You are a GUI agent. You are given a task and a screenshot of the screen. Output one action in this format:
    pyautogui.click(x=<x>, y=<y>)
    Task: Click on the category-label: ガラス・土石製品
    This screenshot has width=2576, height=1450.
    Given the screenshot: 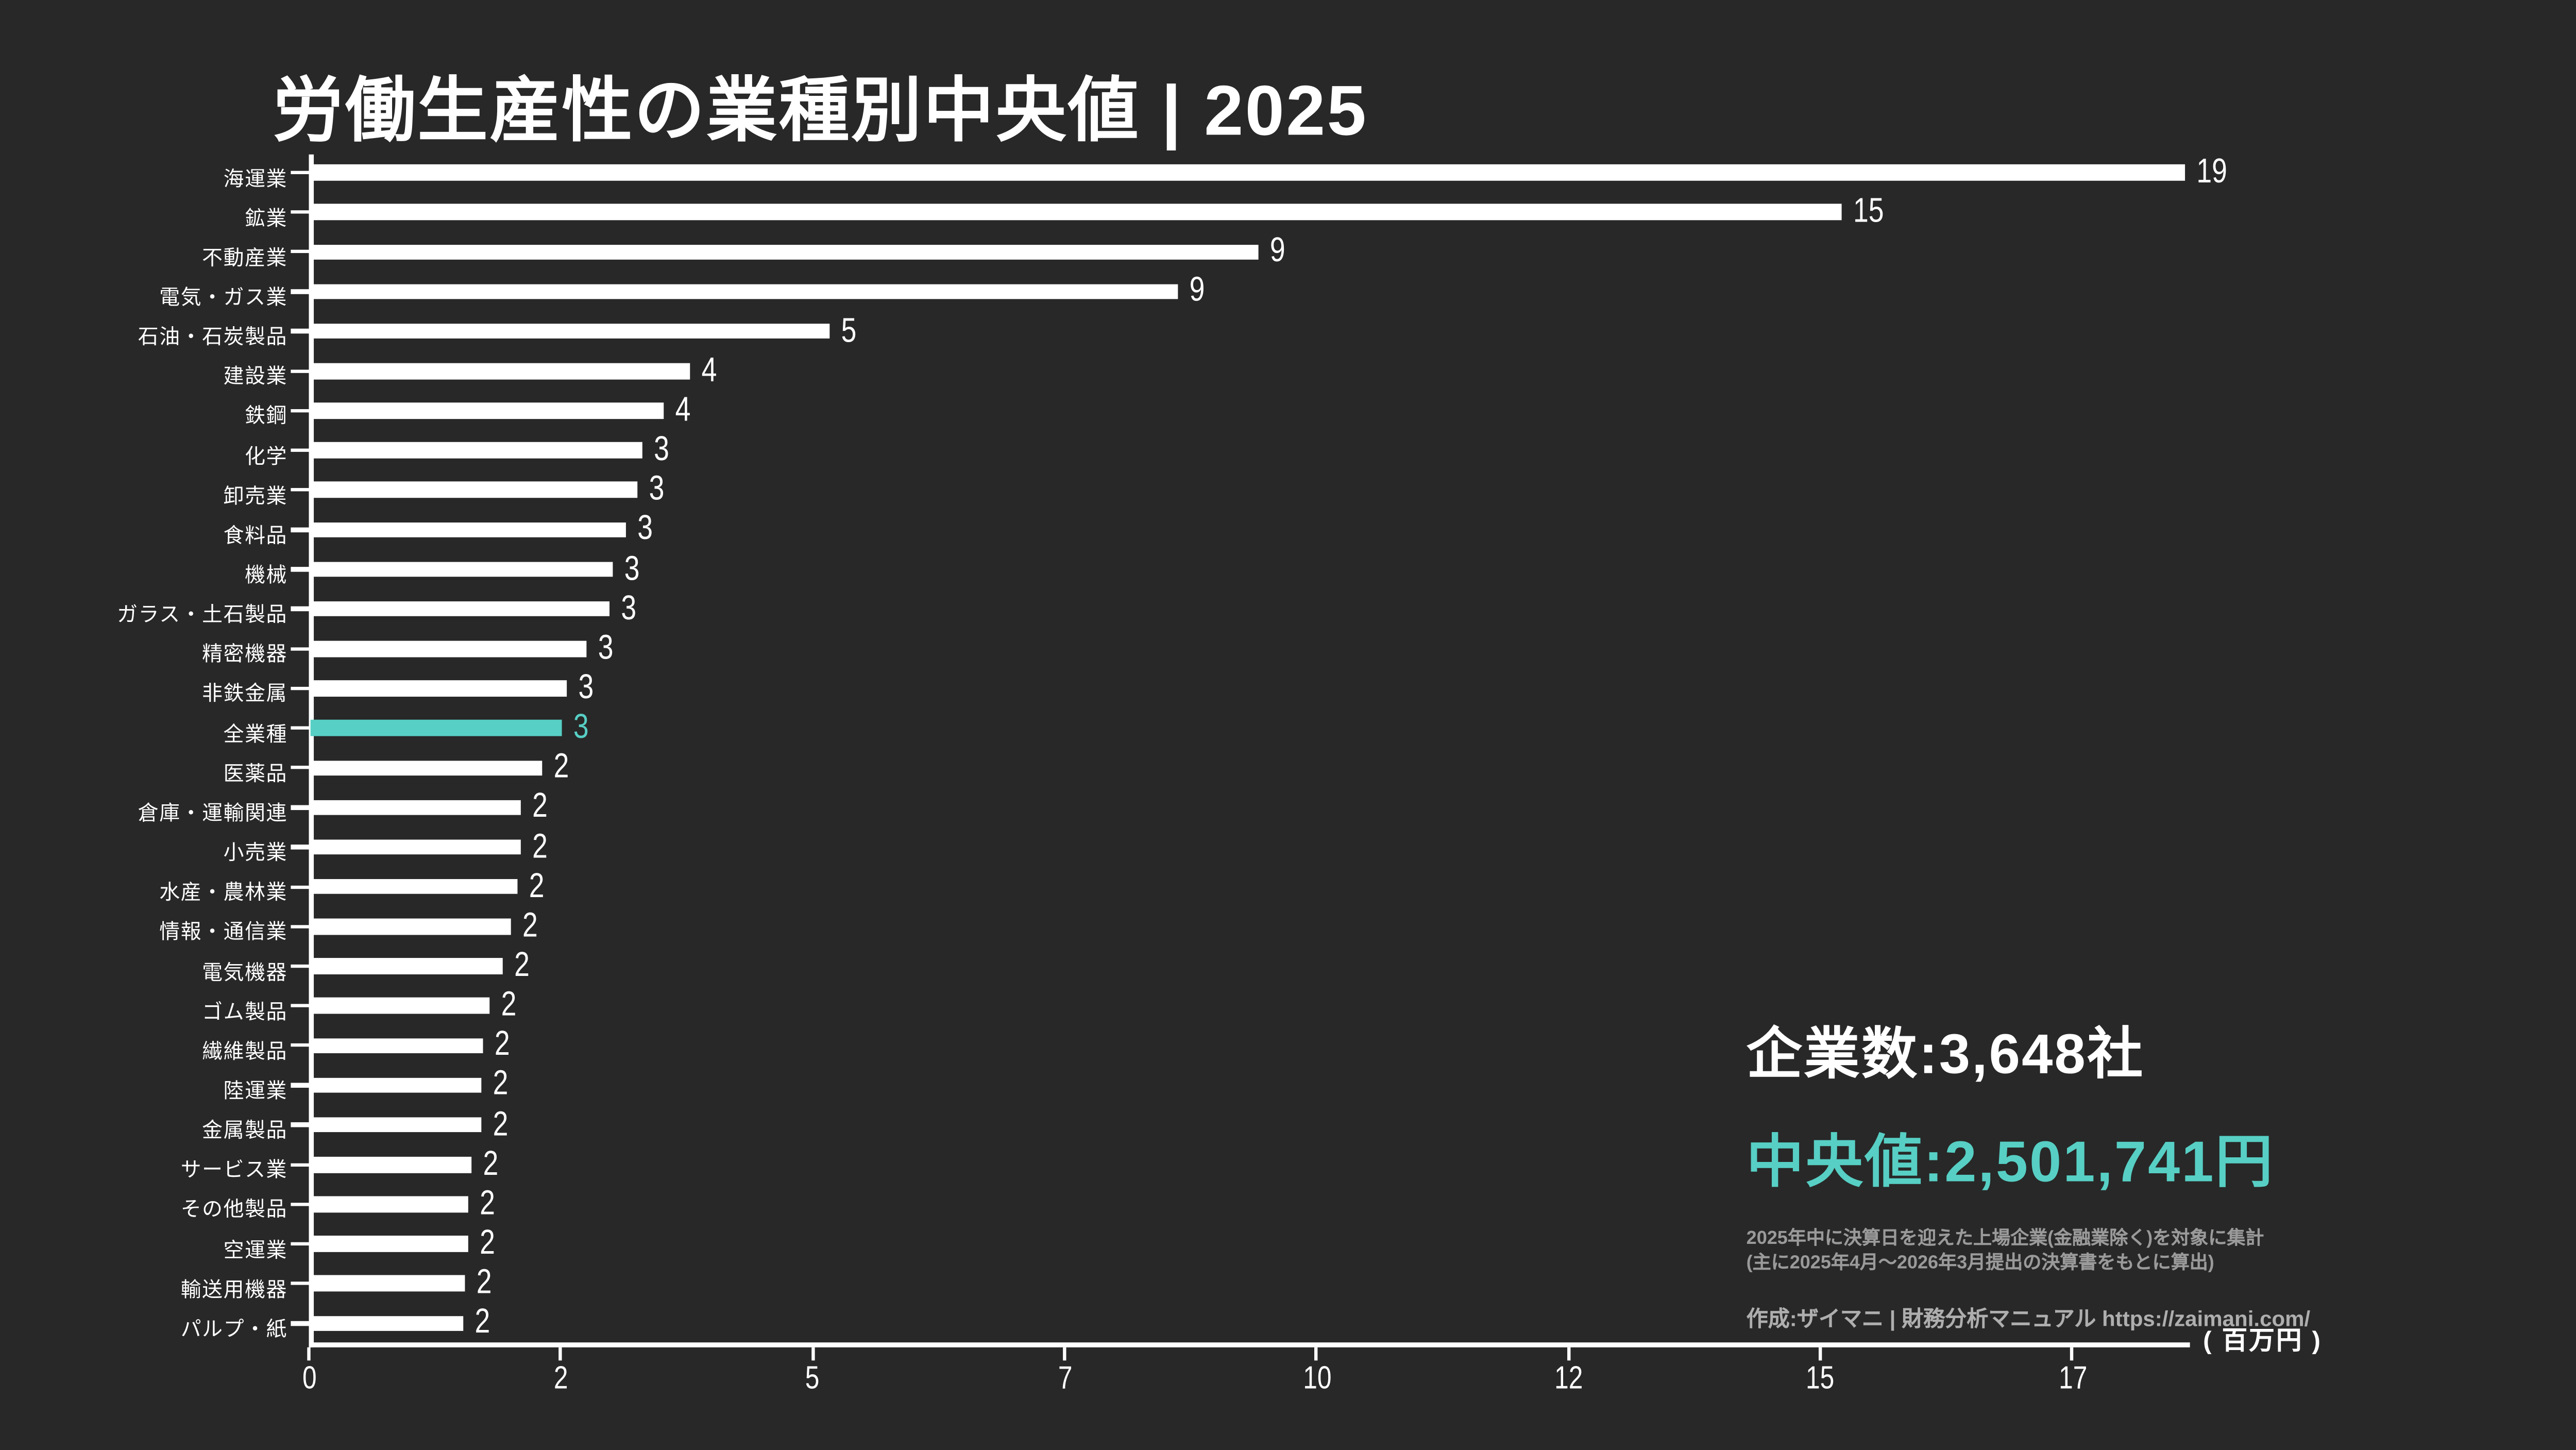 What is the action you would take?
    pyautogui.click(x=202, y=615)
    